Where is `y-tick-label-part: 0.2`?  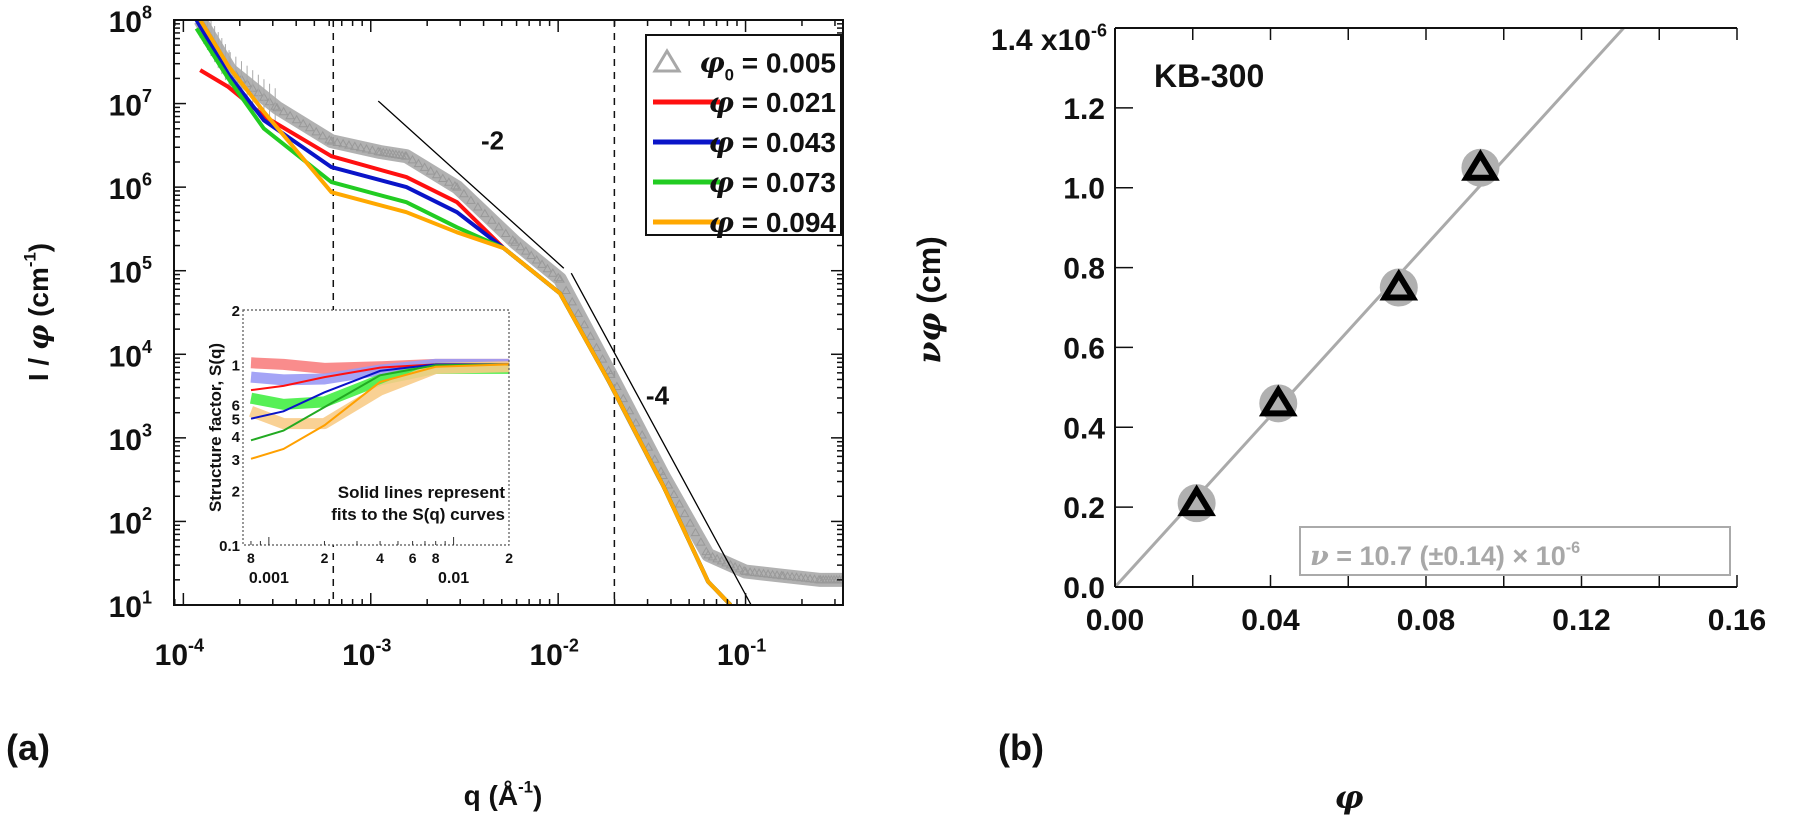 y-tick-label-part: 0.2 is located at coordinates (1084, 508).